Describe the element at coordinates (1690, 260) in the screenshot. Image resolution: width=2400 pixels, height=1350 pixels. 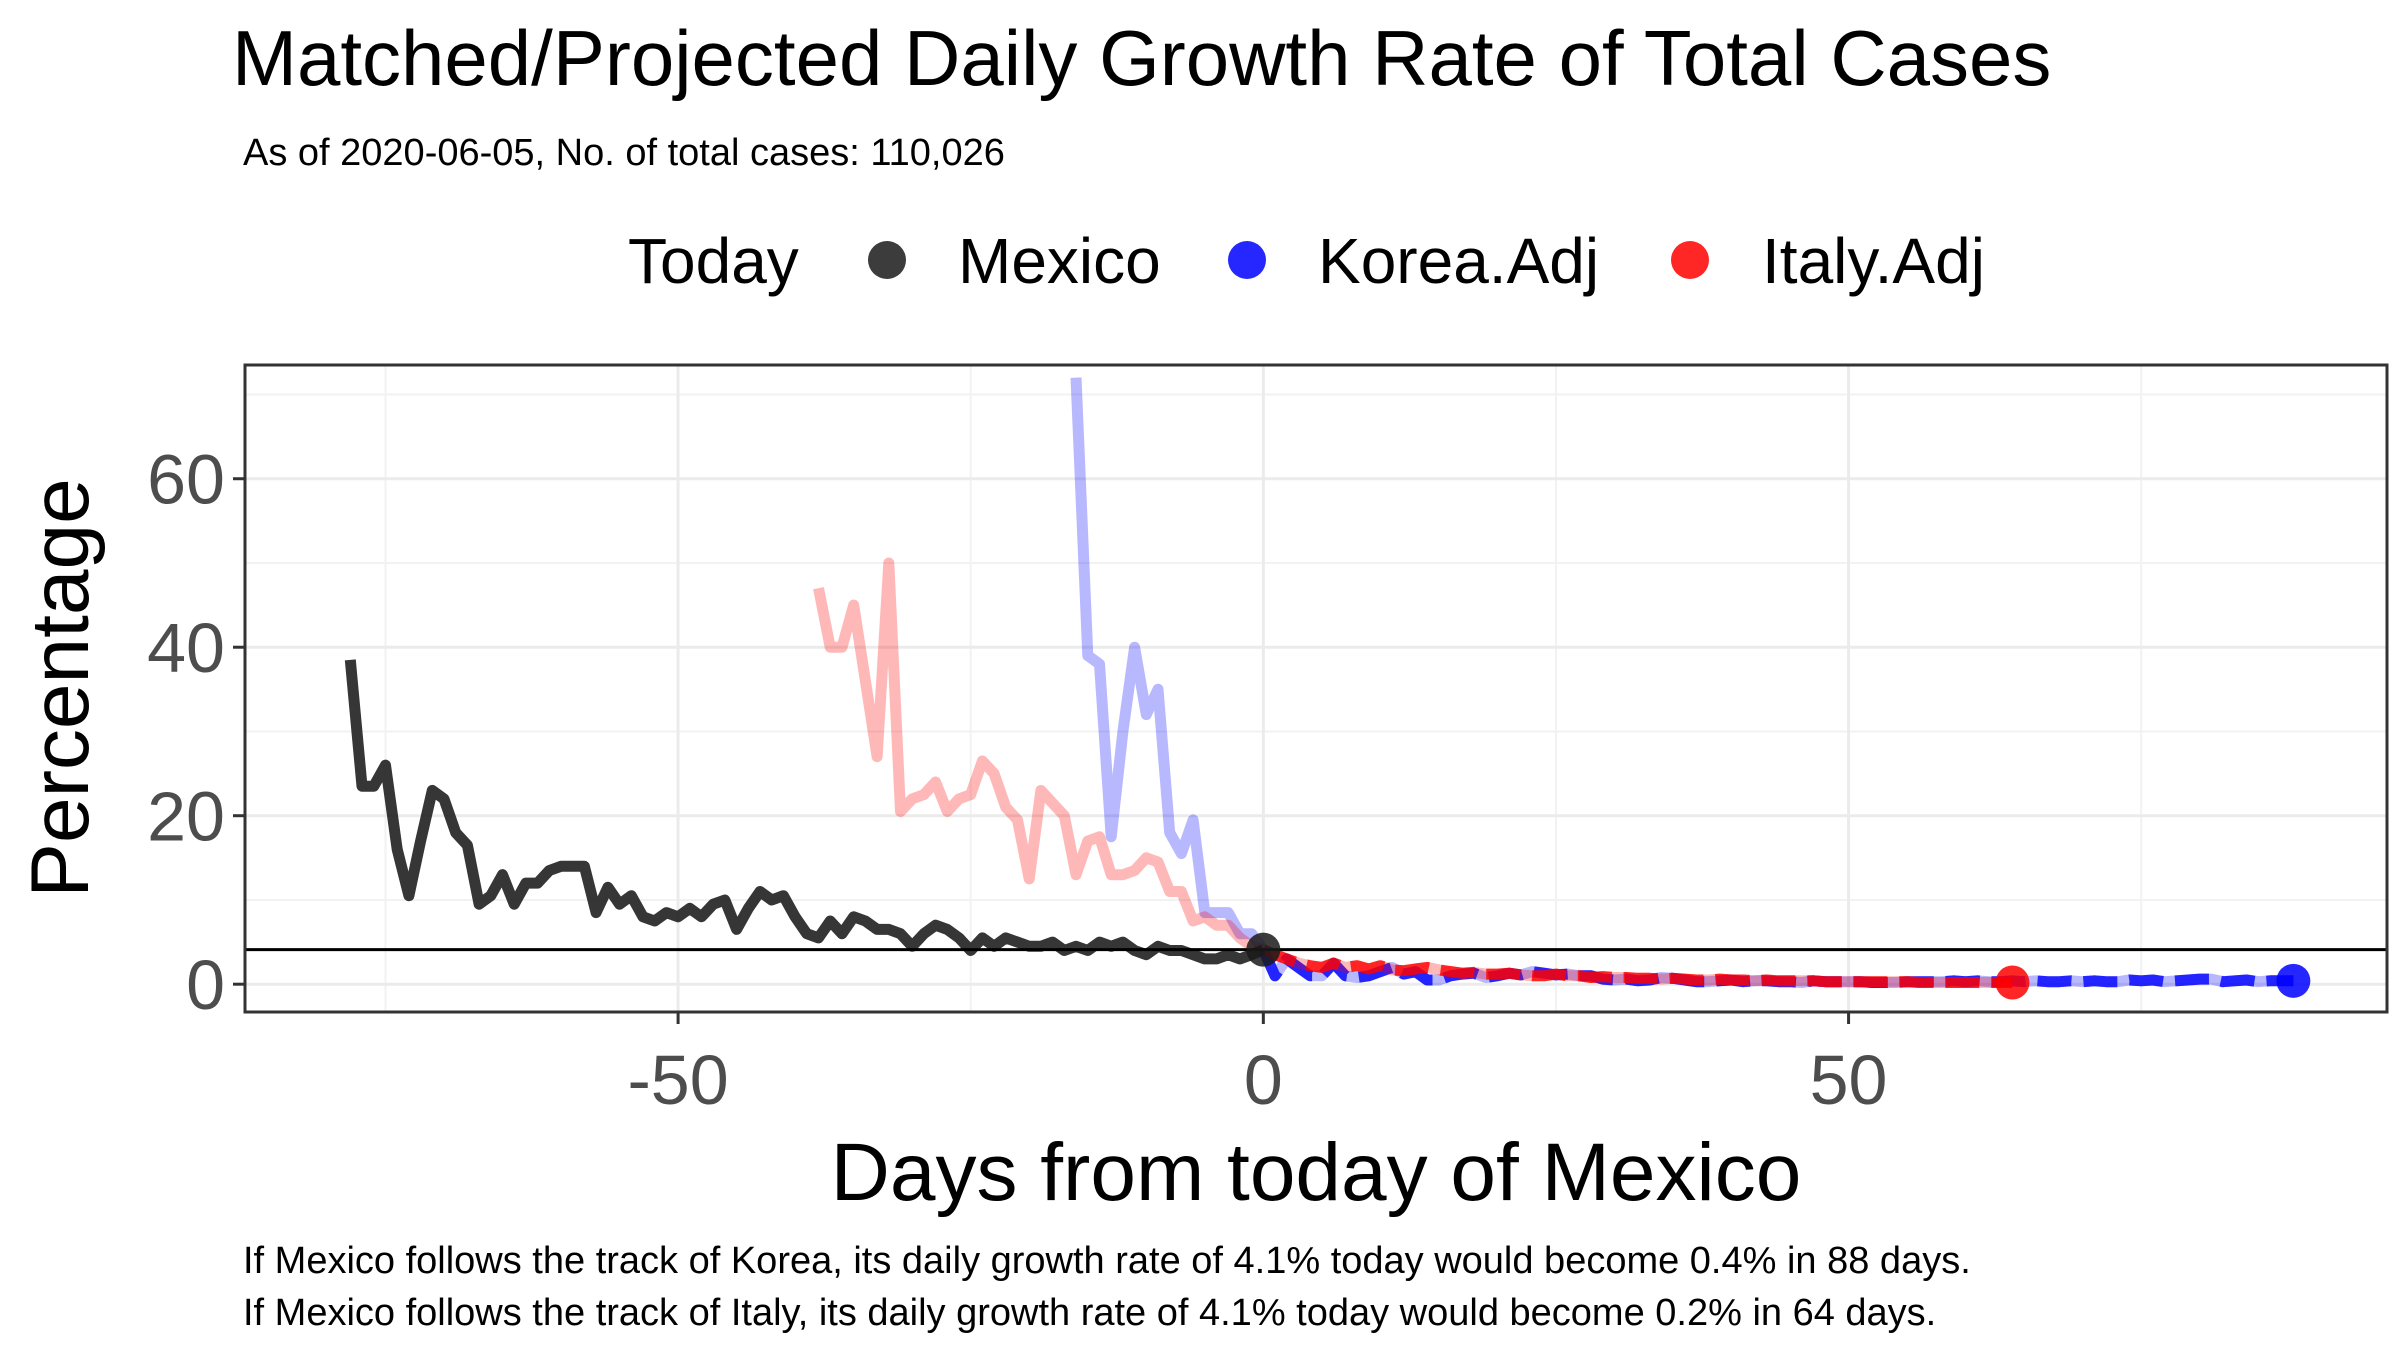
I see `legend-key-italy` at that location.